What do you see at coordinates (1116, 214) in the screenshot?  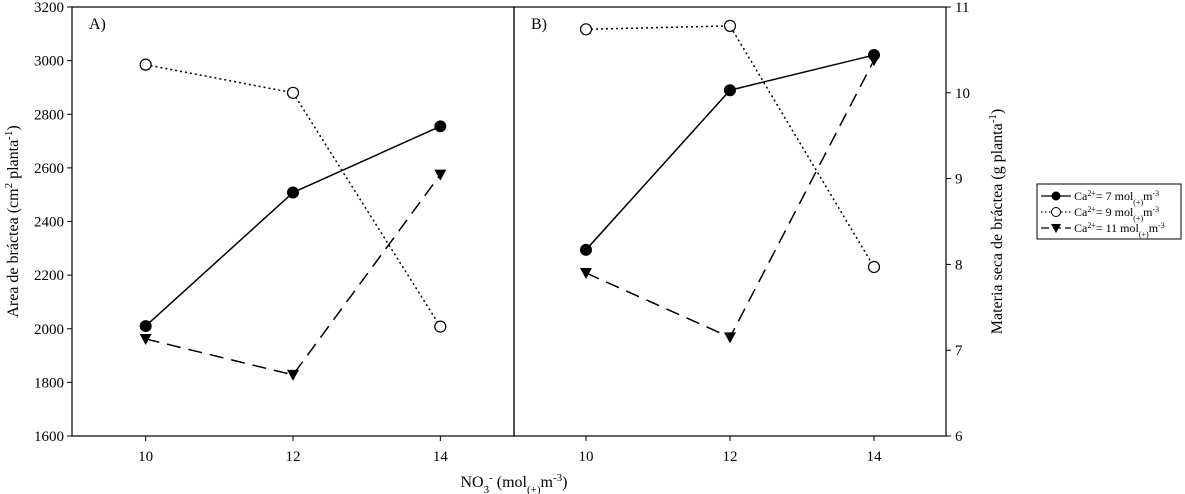 I see `legend-label: Ca2+= 9 mol(+)m-3` at bounding box center [1116, 214].